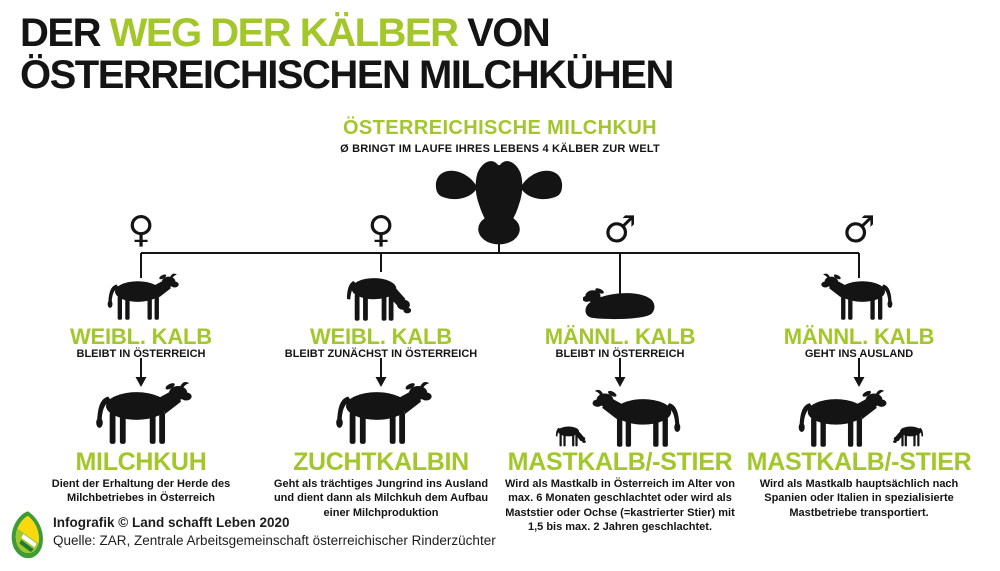  I want to click on title-line-2: ÖSTERREICHISCHEN MILCHKÜHEN, so click(347, 74).